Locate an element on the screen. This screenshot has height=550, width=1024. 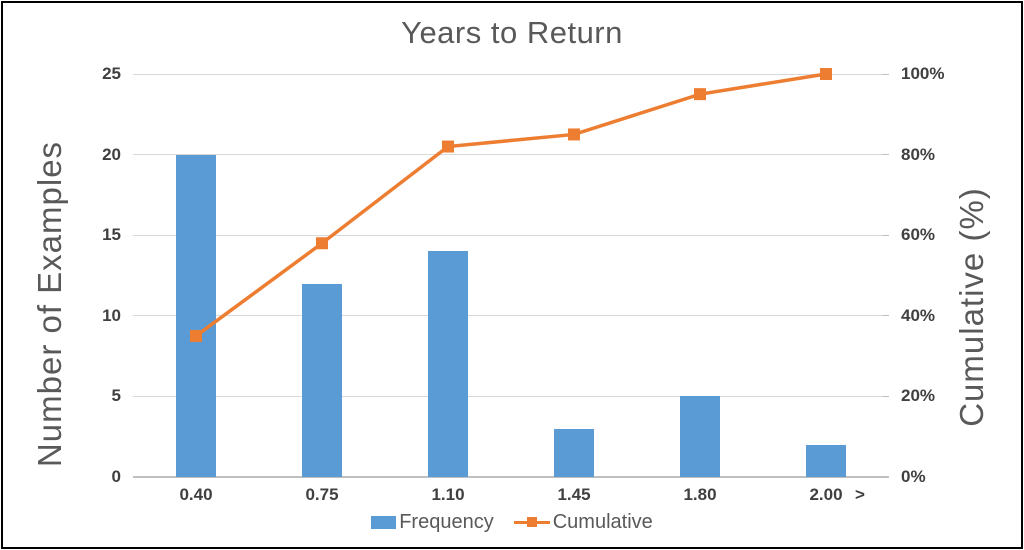
left-axis-tick-label: 5 is located at coordinates (116, 396).